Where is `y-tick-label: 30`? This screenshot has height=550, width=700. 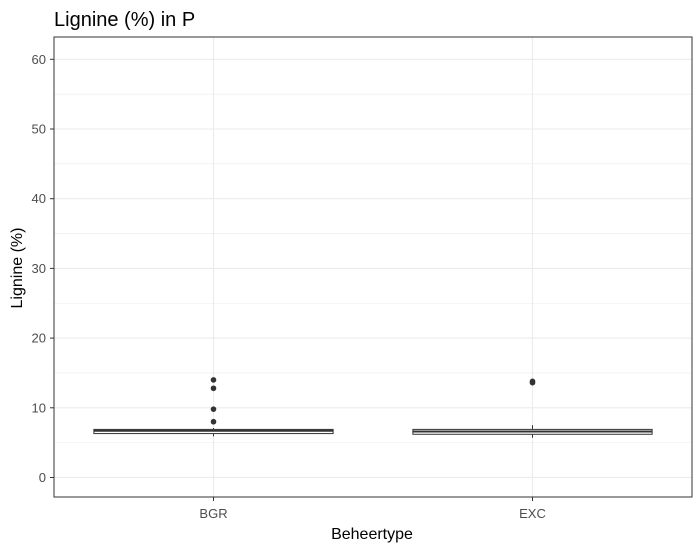
y-tick-label: 30 is located at coordinates (39, 268).